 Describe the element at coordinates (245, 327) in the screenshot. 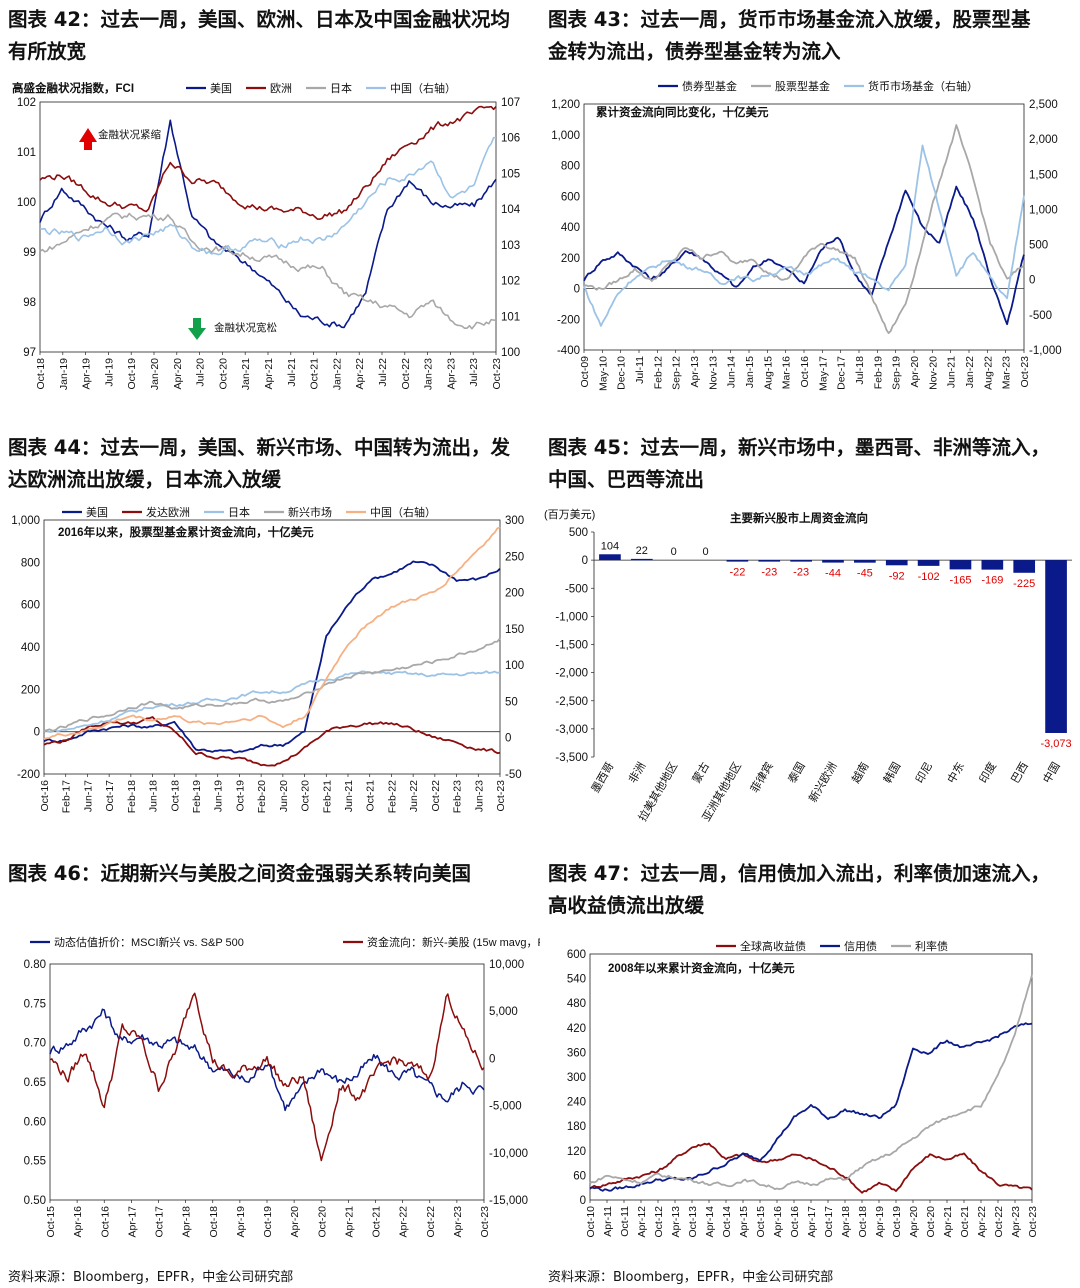

I see `fig42-annotation-loose: 金融状况宽松` at that location.